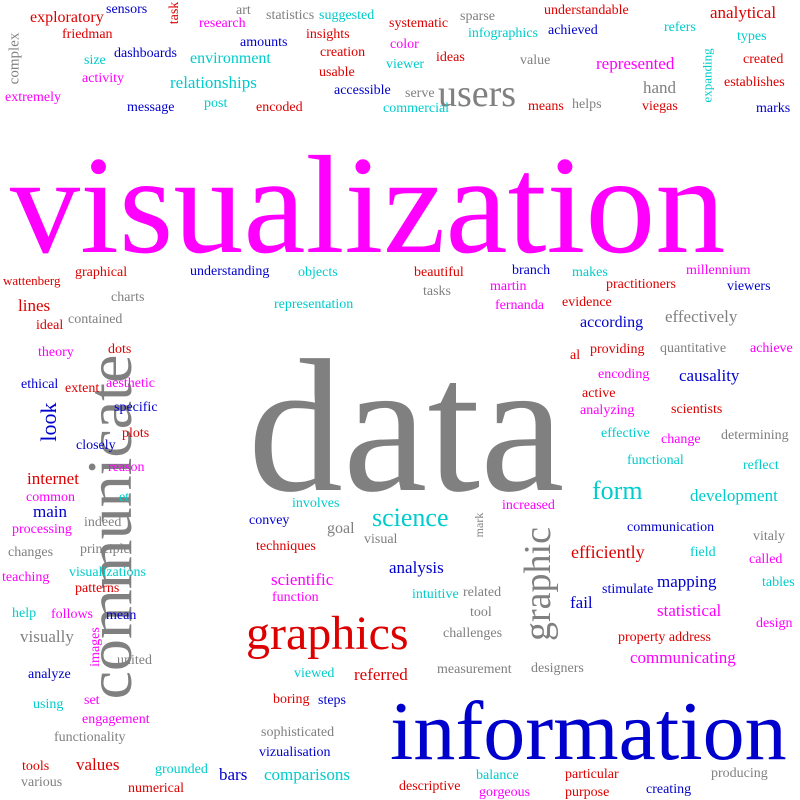  Describe the element at coordinates (474, 669) in the screenshot. I see `word-measurement: measurement` at that location.